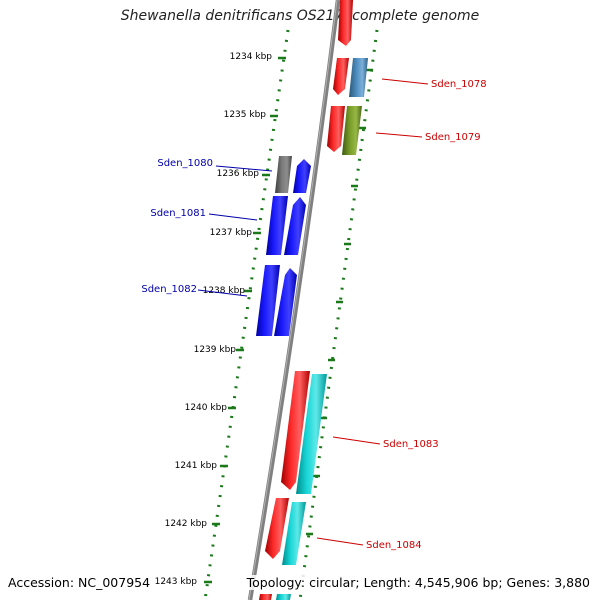  Describe the element at coordinates (245, 320) in the screenshot. I see `tick-marks-left` at that location.